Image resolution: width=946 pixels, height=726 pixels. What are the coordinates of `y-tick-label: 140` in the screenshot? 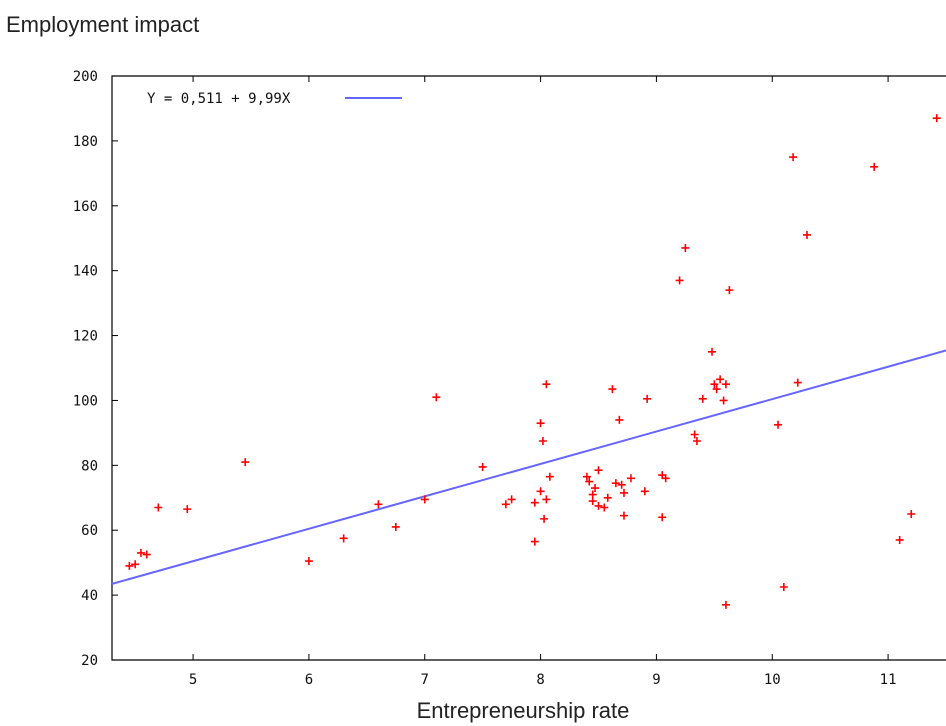 It's located at (85, 272).